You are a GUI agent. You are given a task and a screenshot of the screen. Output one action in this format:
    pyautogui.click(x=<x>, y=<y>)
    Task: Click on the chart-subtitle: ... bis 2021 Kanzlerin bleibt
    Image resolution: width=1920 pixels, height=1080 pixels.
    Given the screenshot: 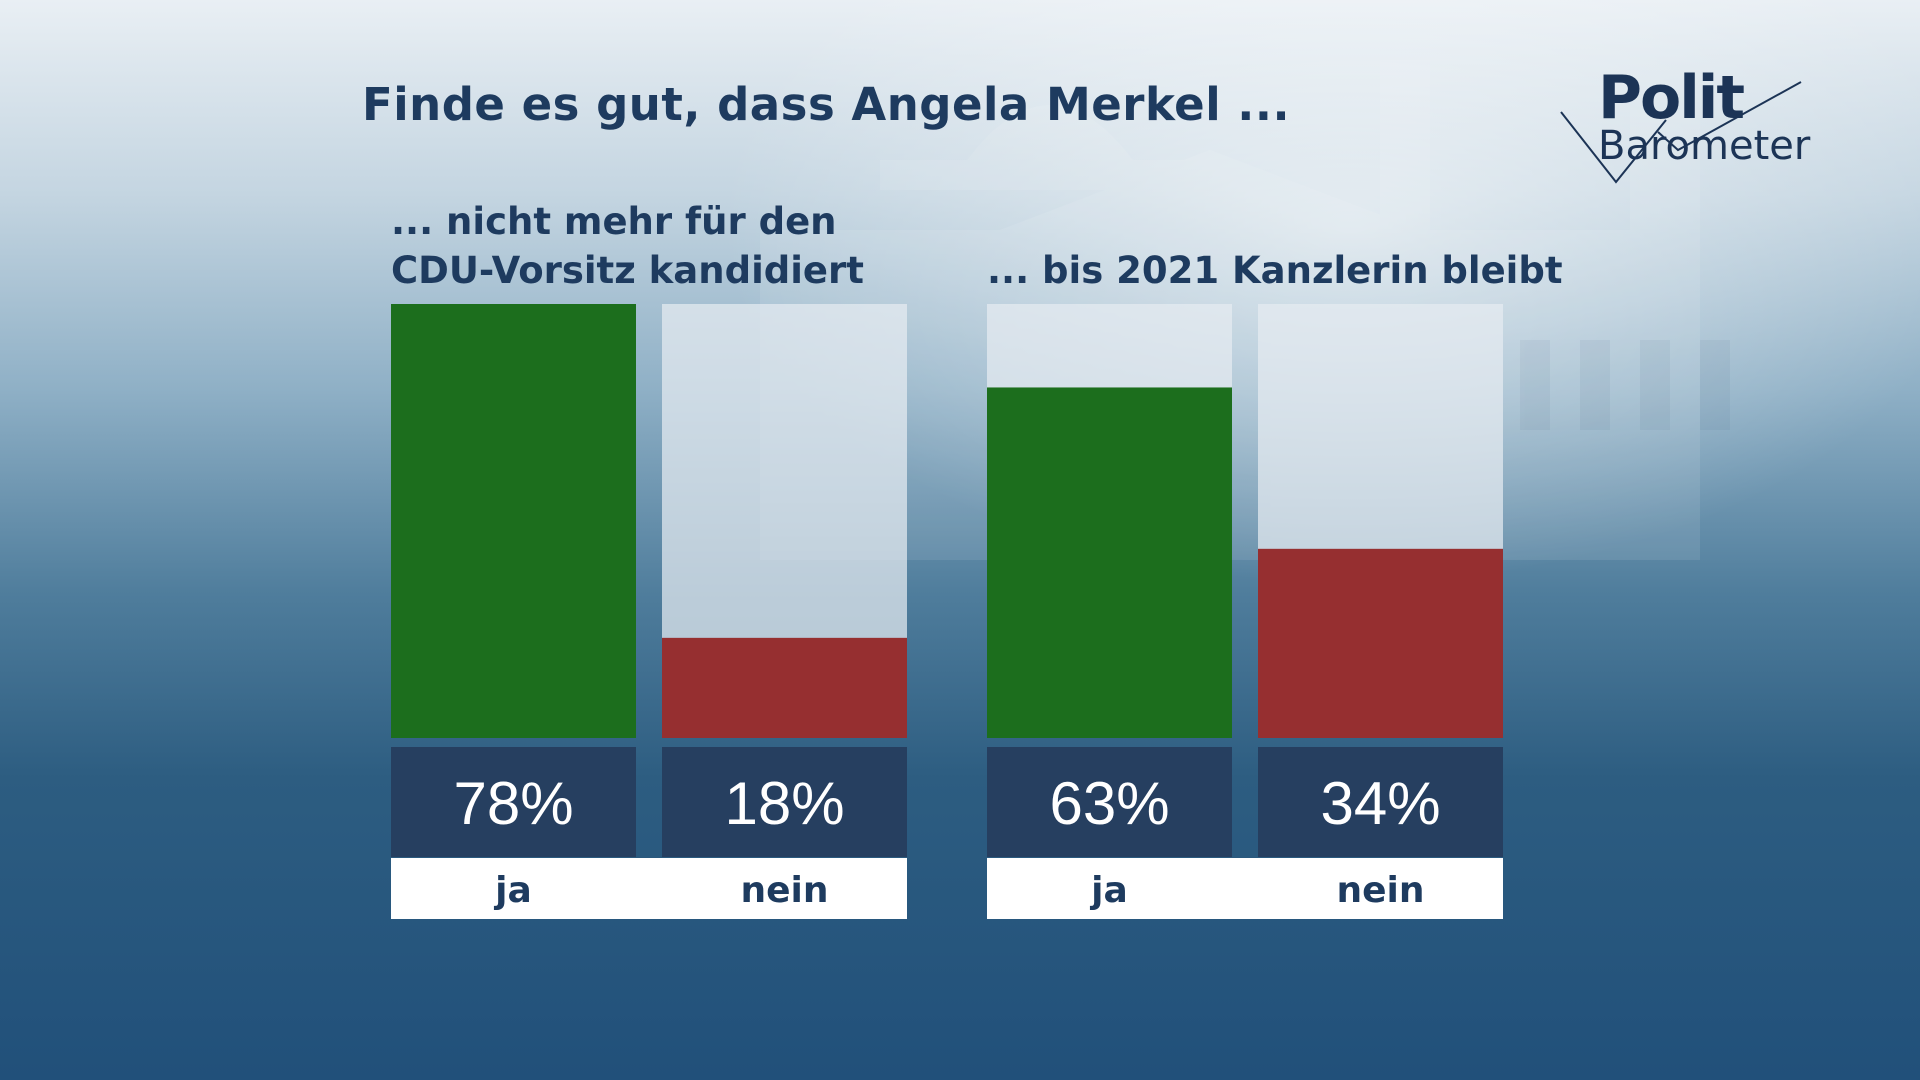 What is the action you would take?
    pyautogui.click(x=1297, y=270)
    